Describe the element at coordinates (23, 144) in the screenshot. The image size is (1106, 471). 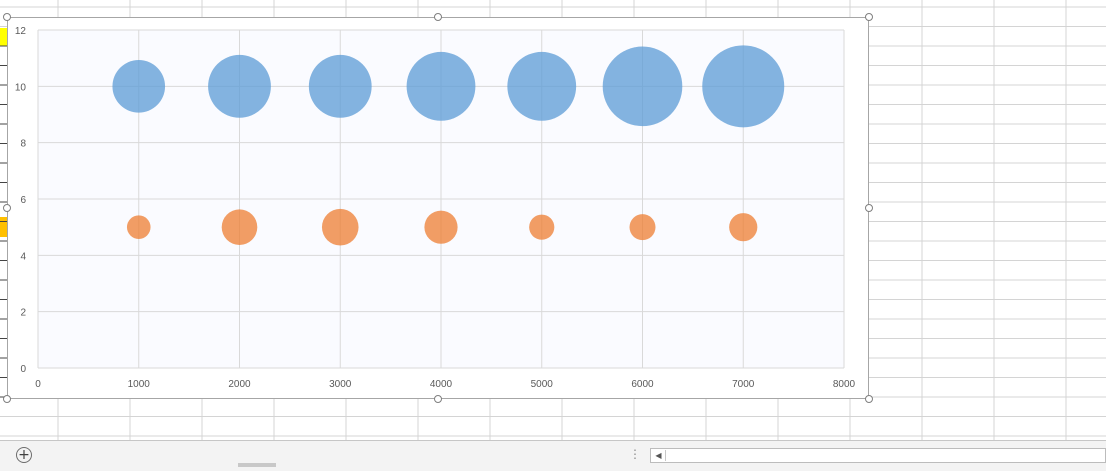
I see `y-tick-label: 8` at that location.